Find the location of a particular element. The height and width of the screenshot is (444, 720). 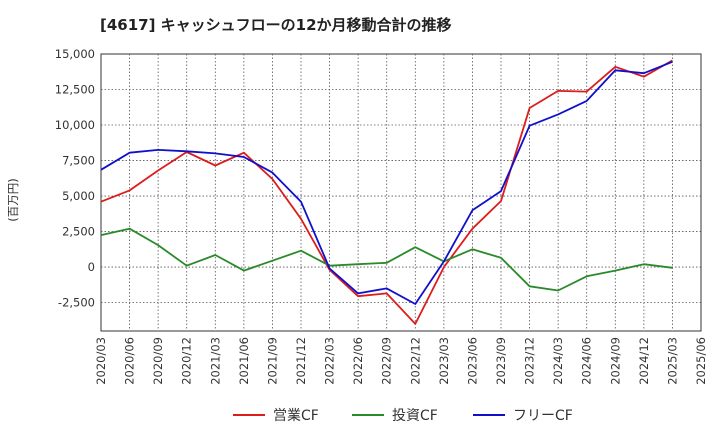

x-tick-label: 2021/03 is located at coordinates (215, 361).